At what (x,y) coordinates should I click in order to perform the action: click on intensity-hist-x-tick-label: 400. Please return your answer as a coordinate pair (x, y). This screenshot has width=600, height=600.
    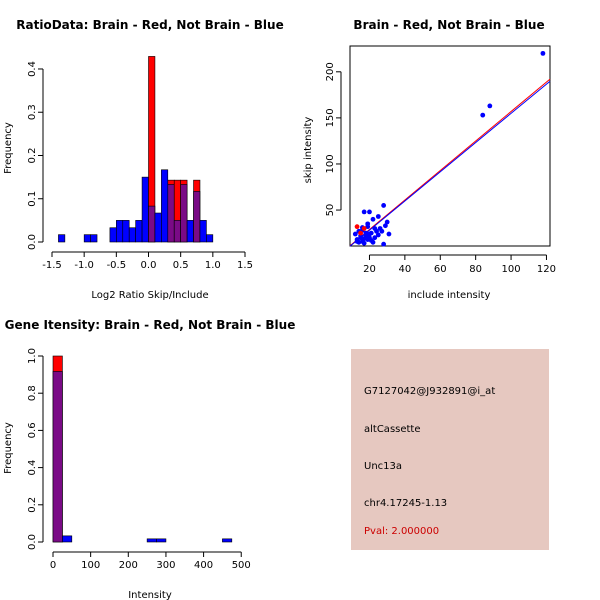
    Looking at the image, I should click on (203, 565).